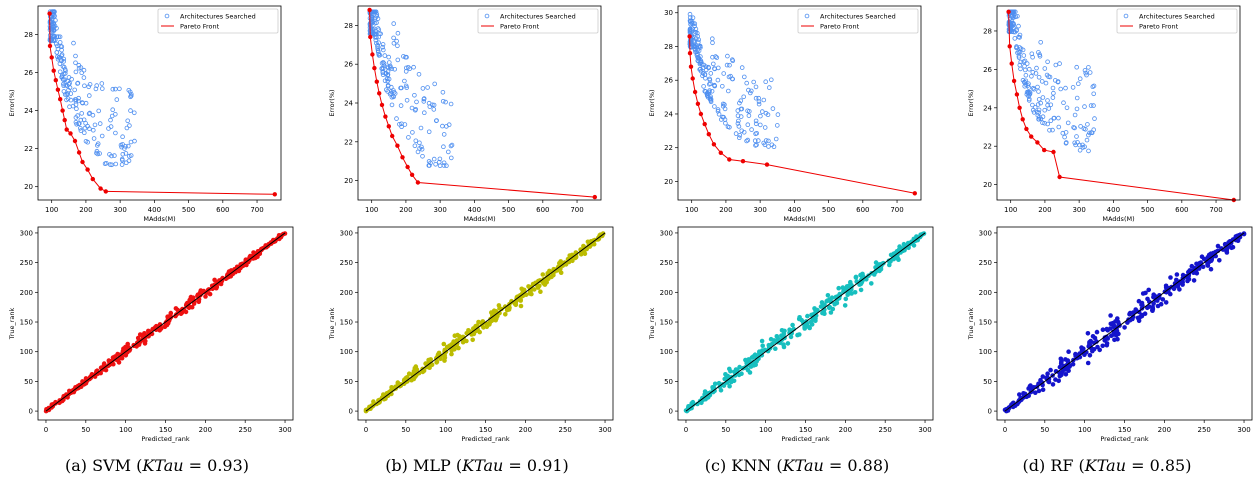 The image size is (1257, 481). Describe the element at coordinates (1126, 16) in the screenshot. I see `legend-marker-searched` at that location.